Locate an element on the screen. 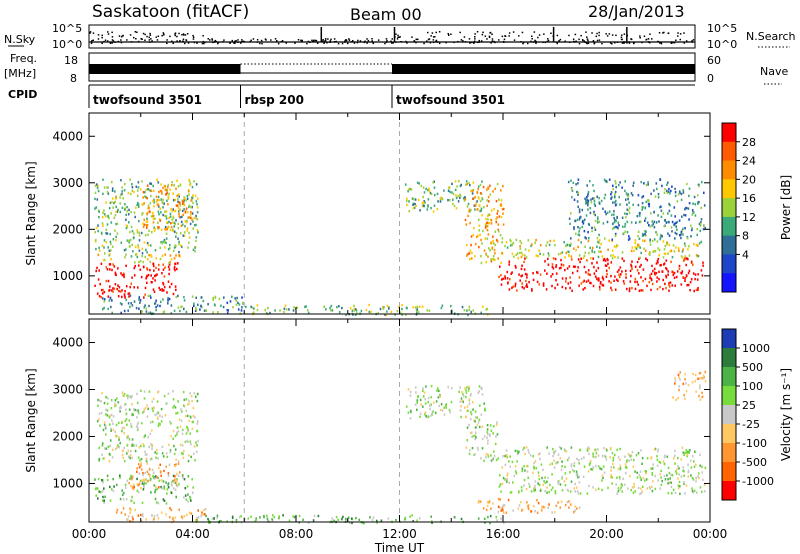 The image size is (800, 554). nave-tick-bottom: 0 is located at coordinates (710, 78).